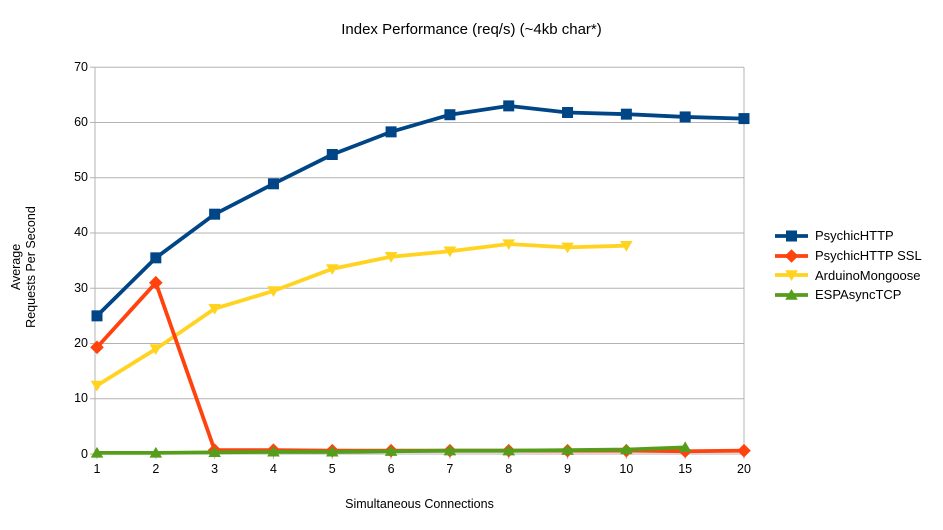 The width and height of the screenshot is (943, 530). What do you see at coordinates (391, 469) in the screenshot?
I see `x-tick-label: 6` at bounding box center [391, 469].